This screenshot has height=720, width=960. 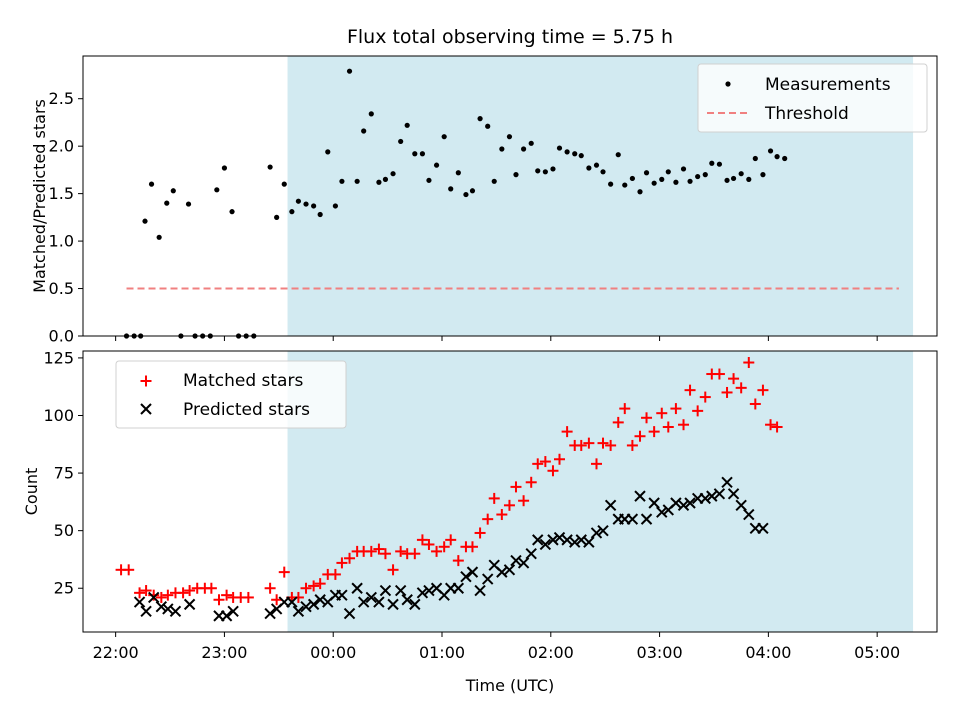 I want to click on top-y-ticks: 0.0 0.5 1.0 1.5 2.0 2.5, so click(x=66, y=217).